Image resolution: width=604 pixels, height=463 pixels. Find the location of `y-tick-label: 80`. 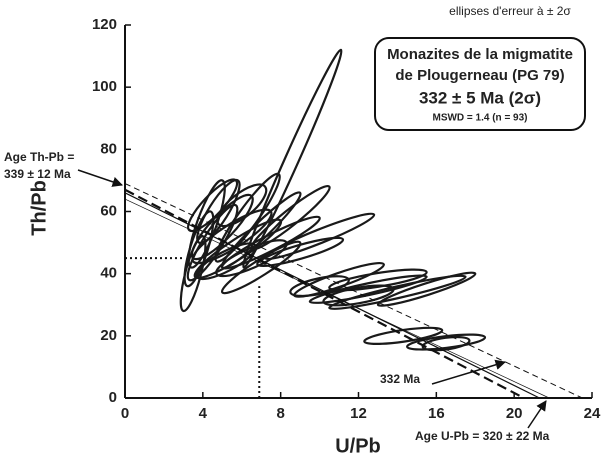

y-tick-label: 80 is located at coordinates (108, 148).